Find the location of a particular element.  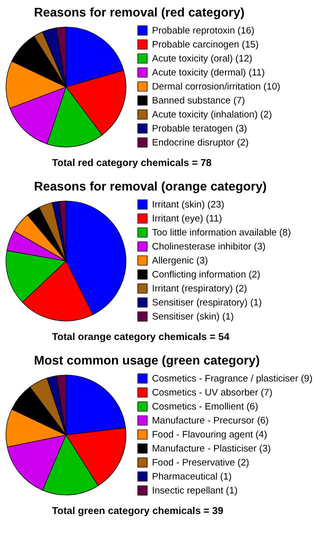

legend-label: Insectic repellant (1) is located at coordinates (195, 491).